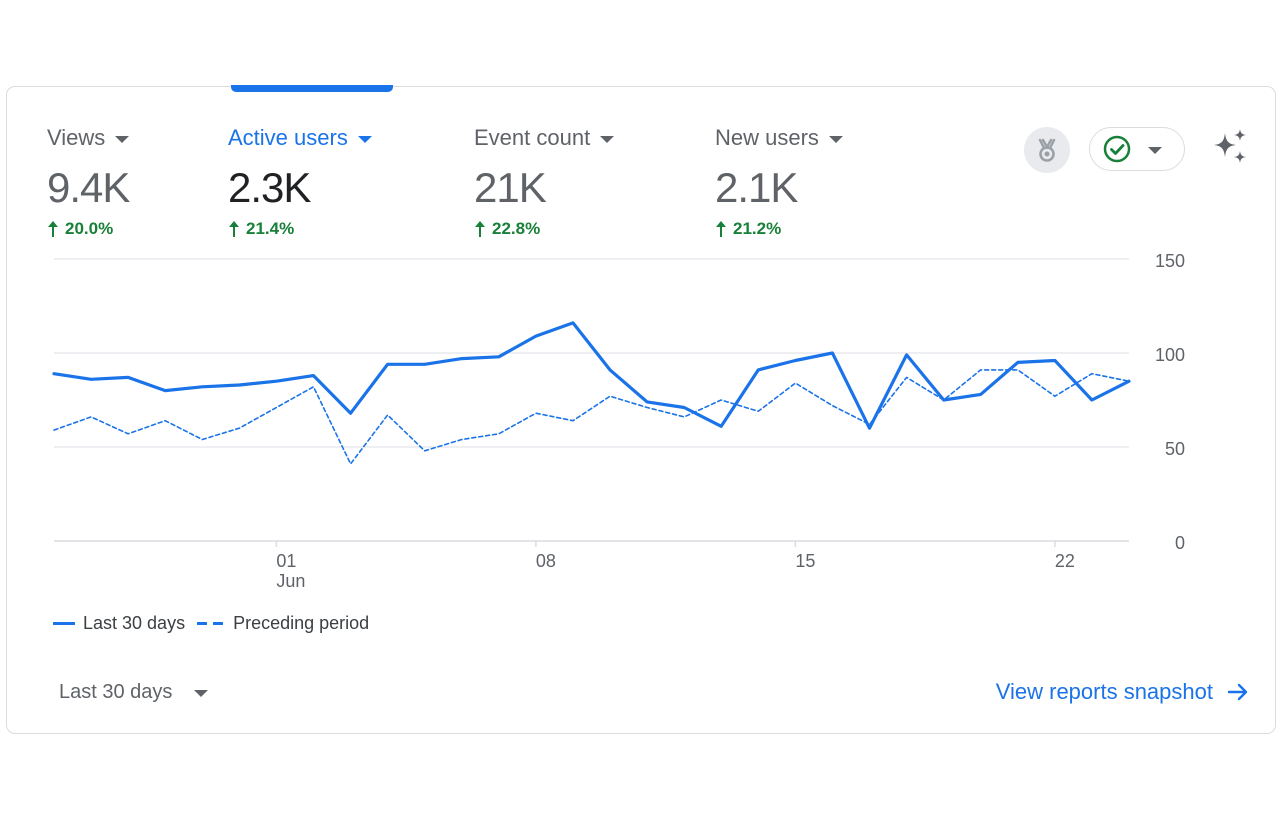 The image size is (1280, 819). What do you see at coordinates (510, 187) in the screenshot?
I see `metric-value: 21K` at bounding box center [510, 187].